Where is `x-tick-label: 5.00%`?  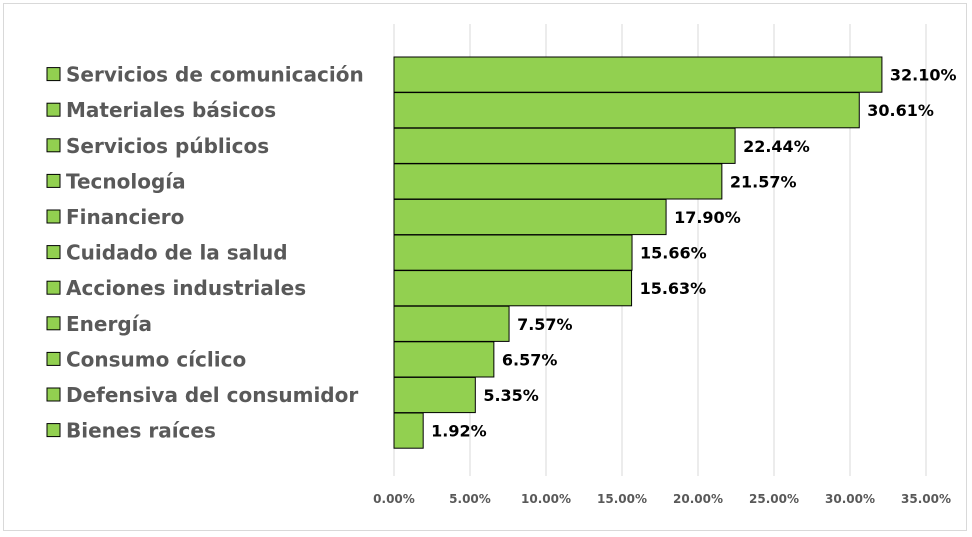
x-tick-label: 5.00% is located at coordinates (470, 499).